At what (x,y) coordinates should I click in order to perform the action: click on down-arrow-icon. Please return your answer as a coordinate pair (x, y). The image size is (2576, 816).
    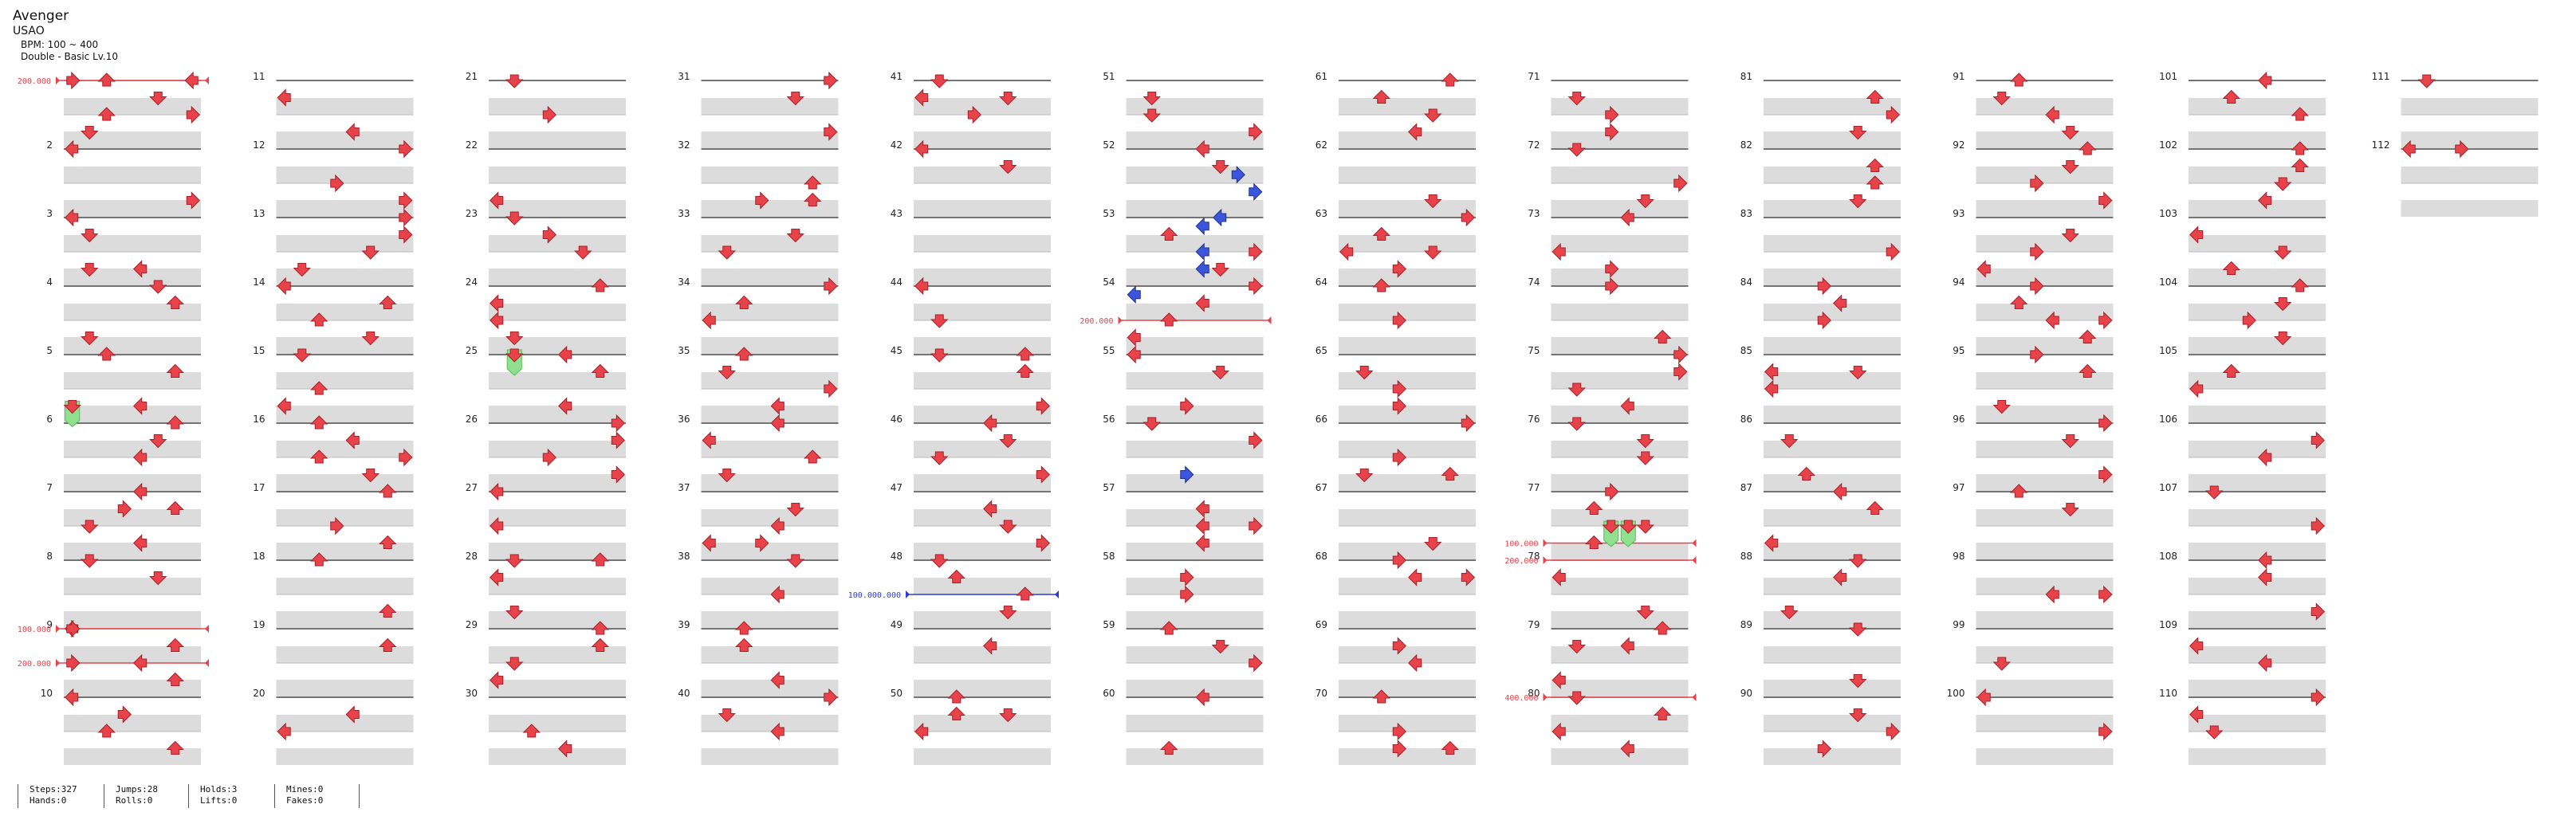
    Looking at the image, I should click on (939, 81).